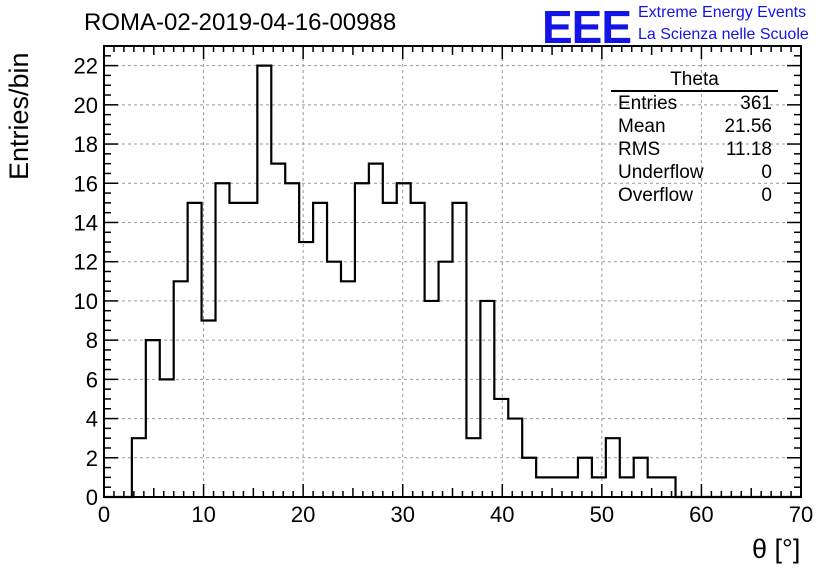 The width and height of the screenshot is (836, 572). What do you see at coordinates (748, 126) in the screenshot?
I see `stats-value: 21.56` at bounding box center [748, 126].